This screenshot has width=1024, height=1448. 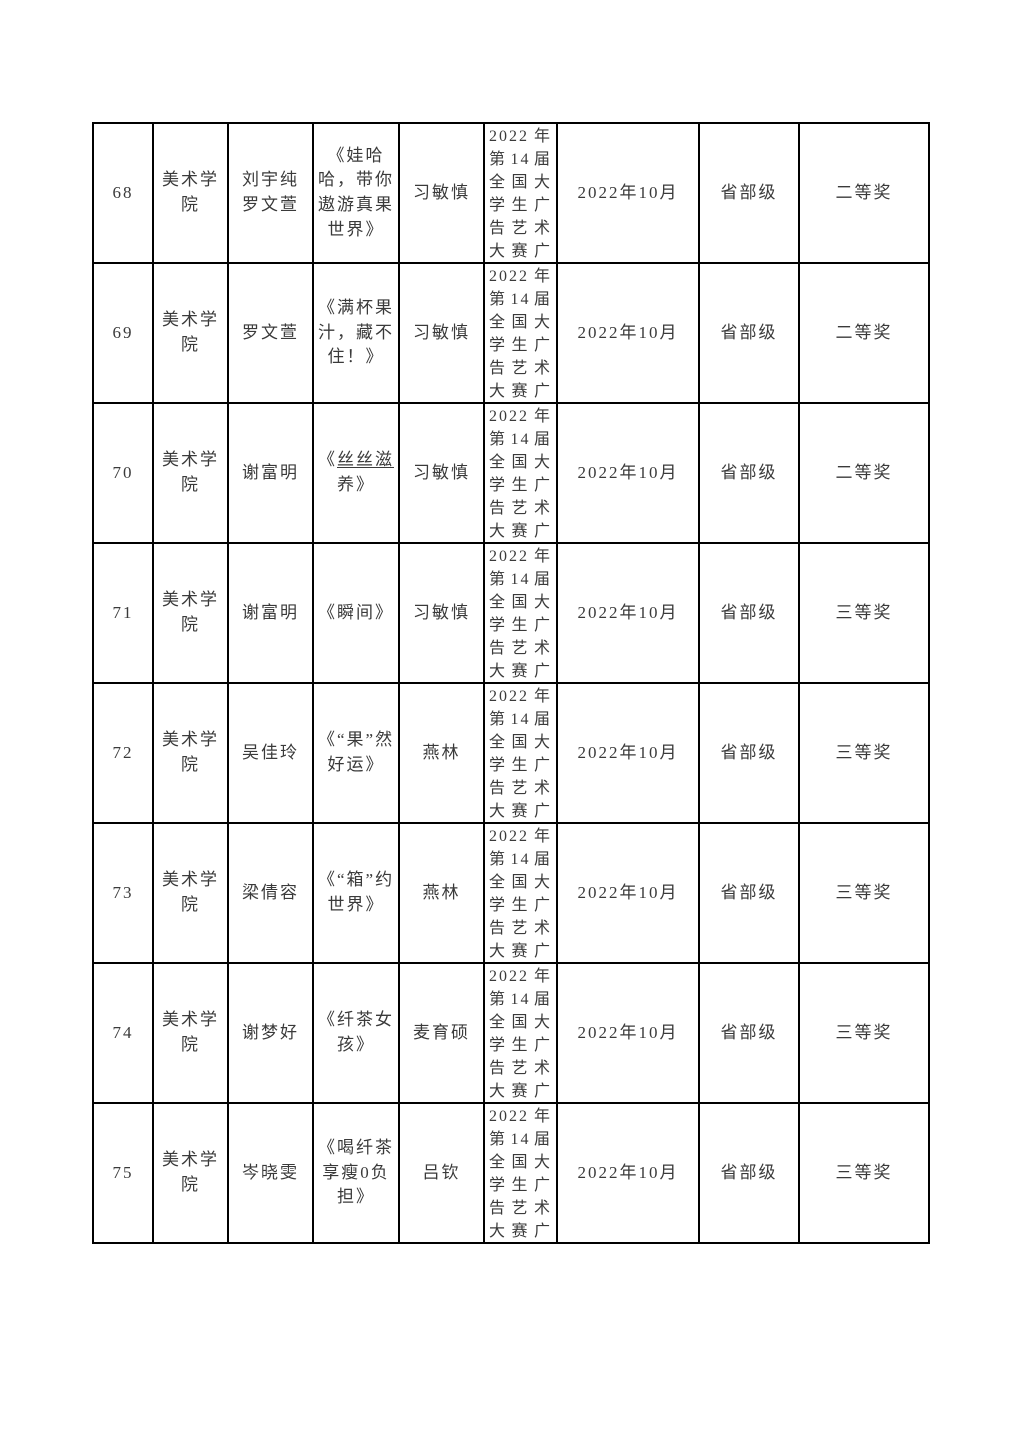 What do you see at coordinates (123, 753) in the screenshot?
I see `cell-no: 72` at bounding box center [123, 753].